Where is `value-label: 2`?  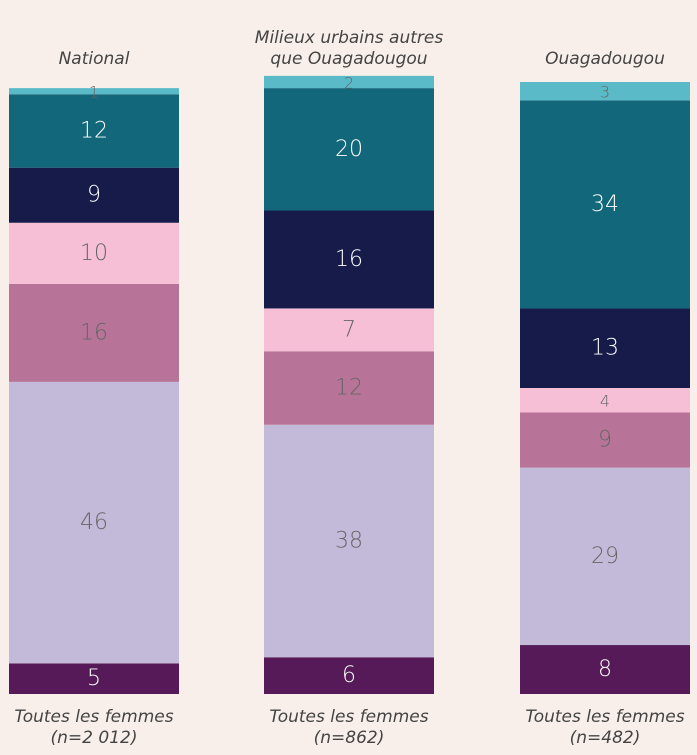
value-label: 2 is located at coordinates (349, 83).